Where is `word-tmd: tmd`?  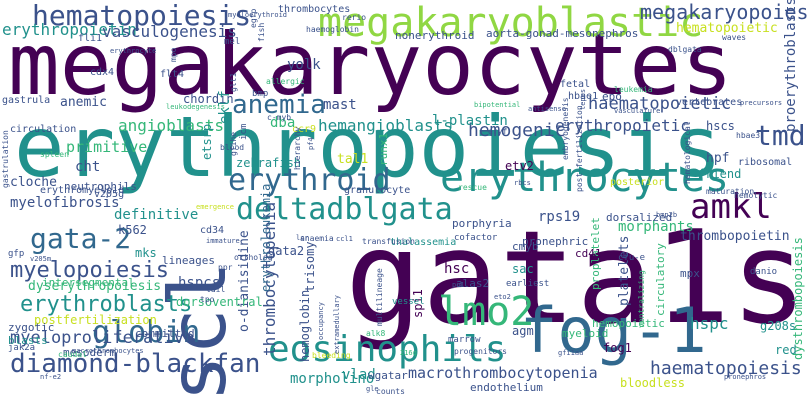 word-tmd: tmd is located at coordinates (780, 135).